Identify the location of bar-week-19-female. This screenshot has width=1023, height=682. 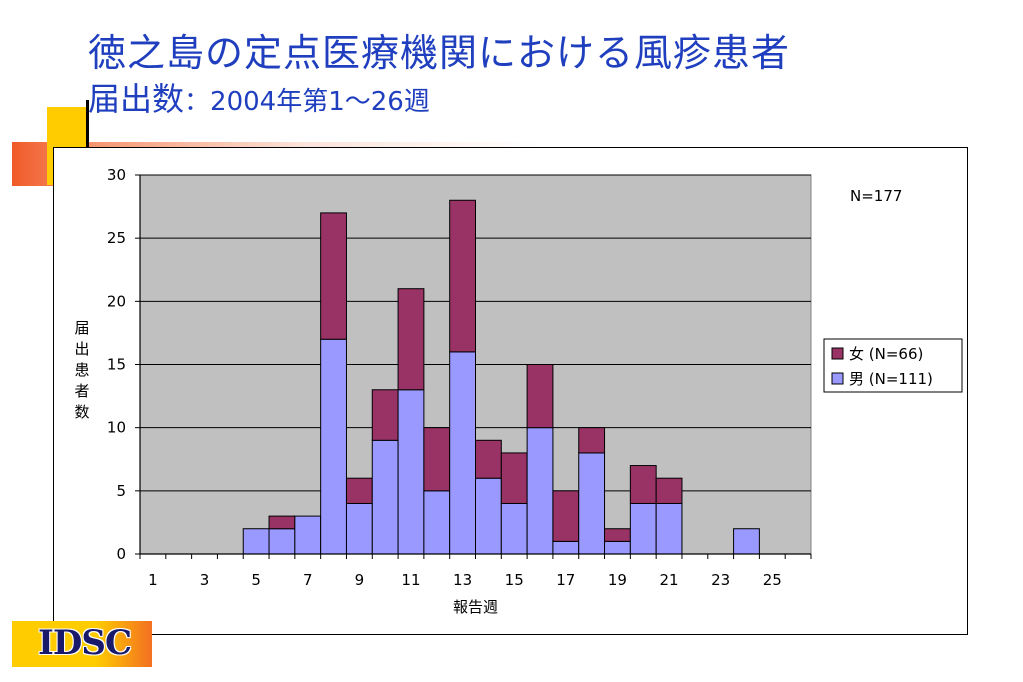
(617, 535).